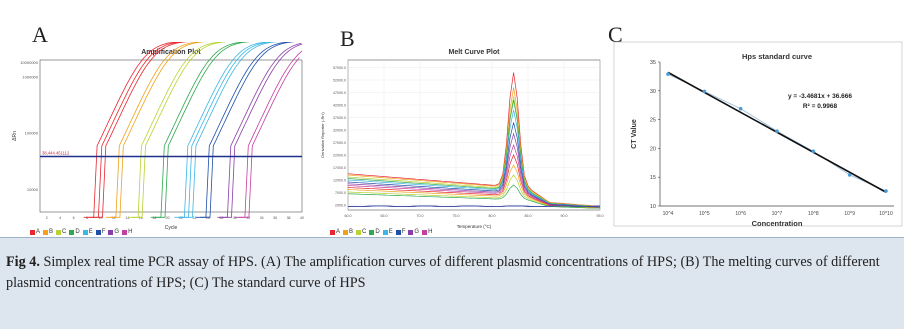 Image resolution: width=904 pixels, height=329 pixels. I want to click on y-tick-label: 47000.0, so click(339, 93).